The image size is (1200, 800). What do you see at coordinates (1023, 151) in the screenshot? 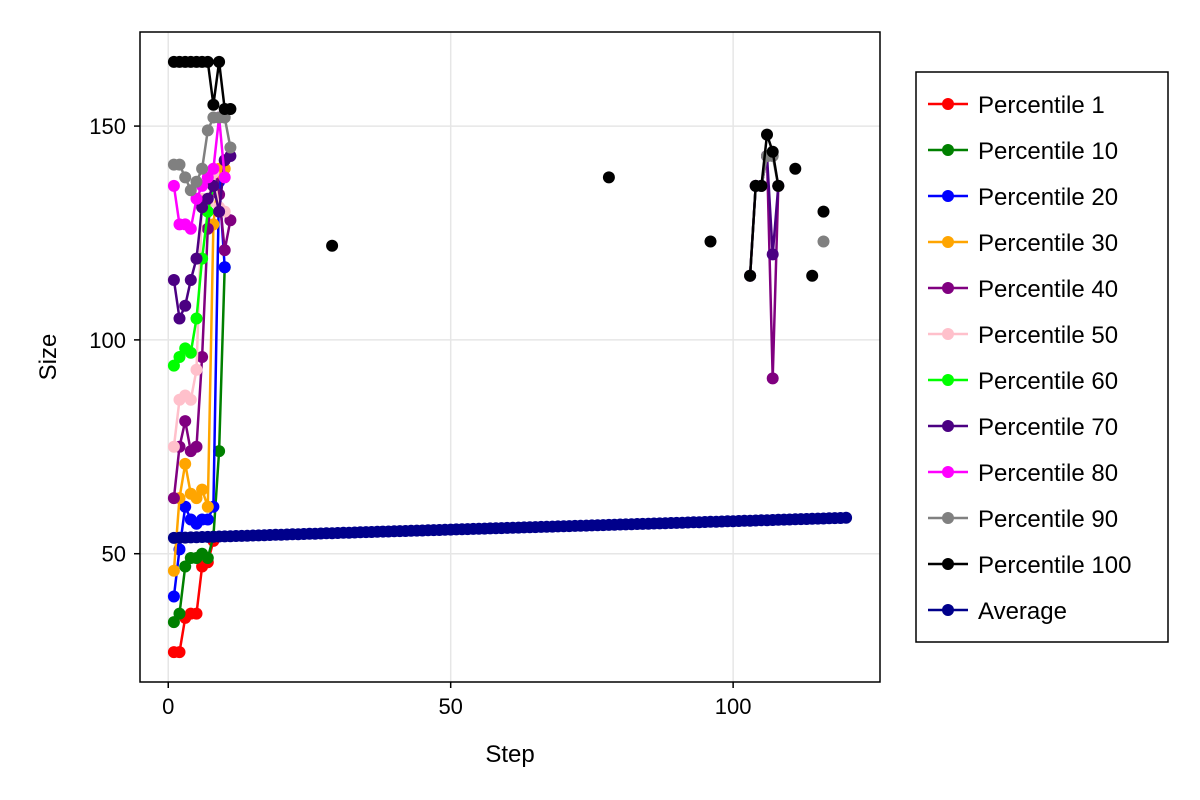
I see `legend-item: Percentile 10` at bounding box center [1023, 151].